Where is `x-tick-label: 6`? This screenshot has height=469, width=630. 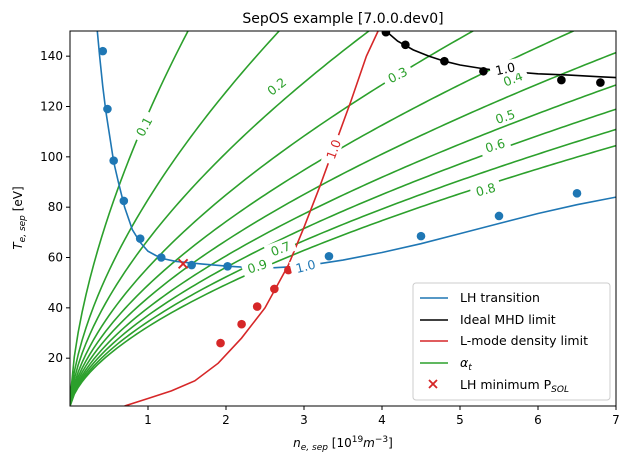
x-tick-label: 6 is located at coordinates (538, 420).